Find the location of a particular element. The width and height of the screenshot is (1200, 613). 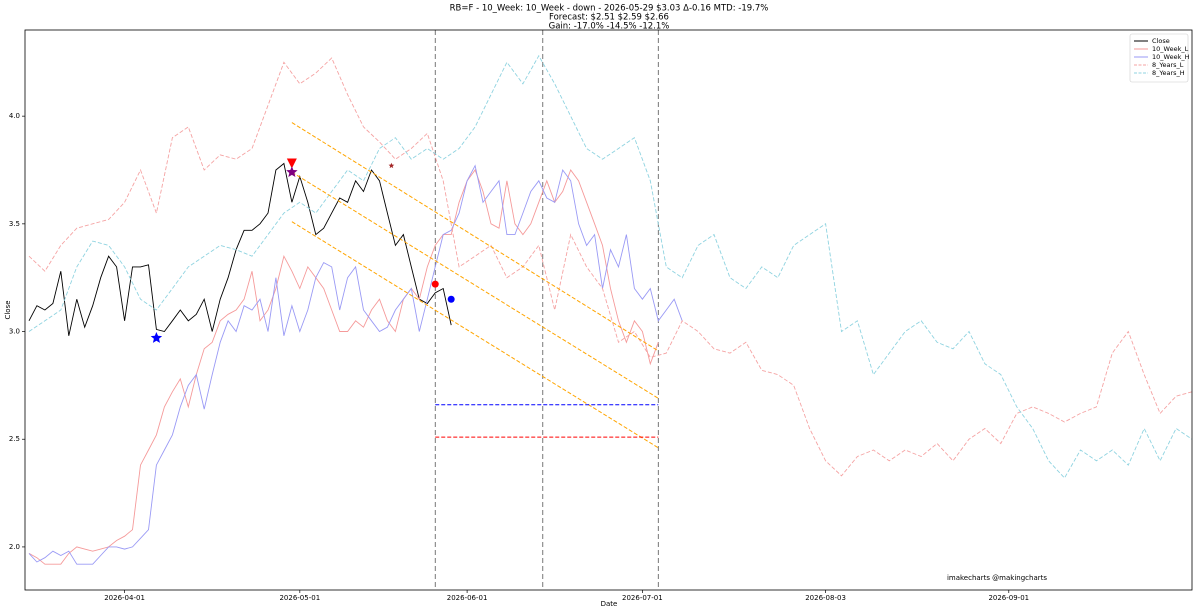

legend-label: 10_Week_L is located at coordinates (1170, 49).